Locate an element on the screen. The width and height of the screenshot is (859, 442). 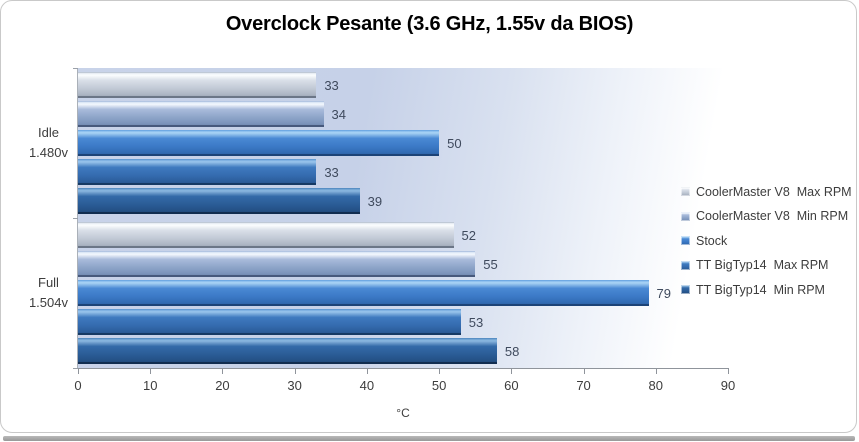
legend-item: CoolerMaster V8 Max RPM is located at coordinates (766, 191).